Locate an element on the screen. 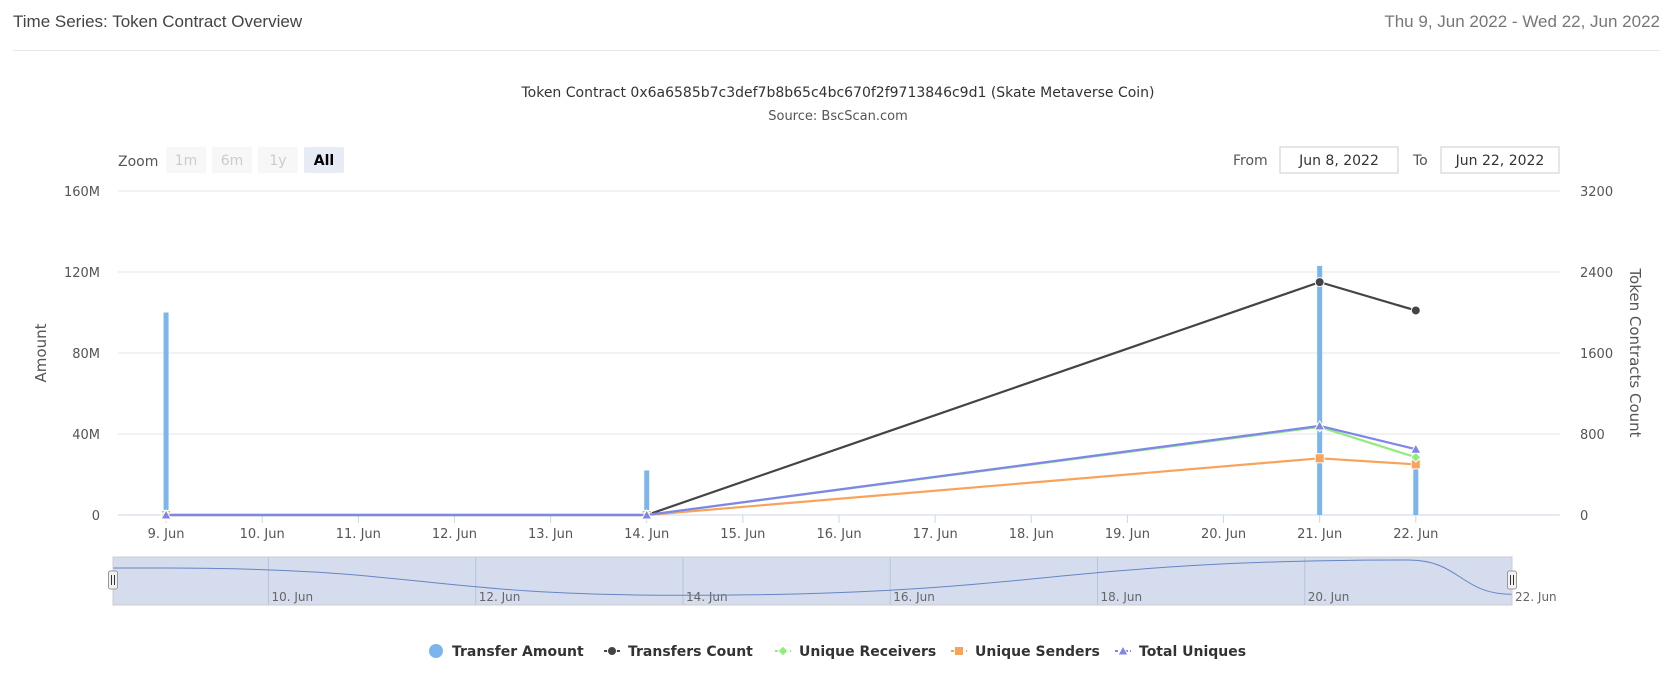 This screenshot has width=1676, height=697. x-tick-label: 18. Jun is located at coordinates (1031, 534).